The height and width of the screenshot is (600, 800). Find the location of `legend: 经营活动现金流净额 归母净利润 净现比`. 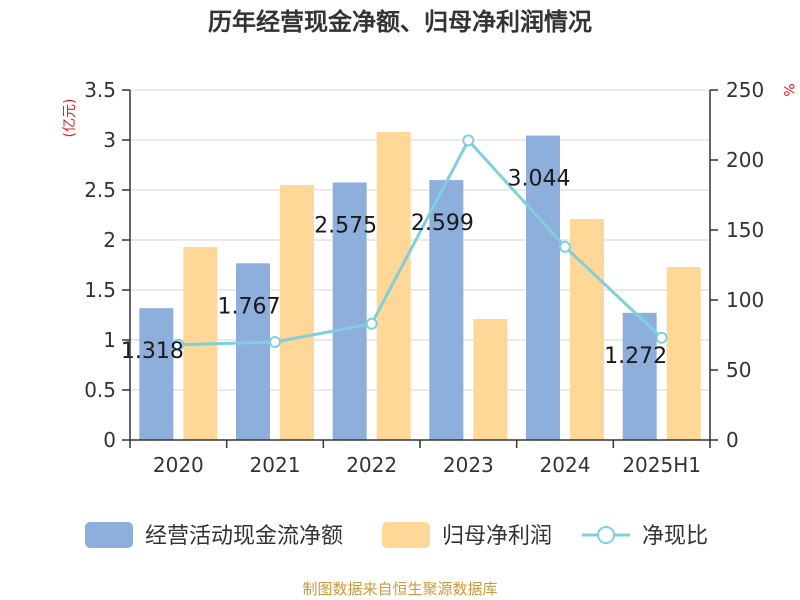

legend: 经营活动现金流净额 归母净利润 净现比 is located at coordinates (396, 535).